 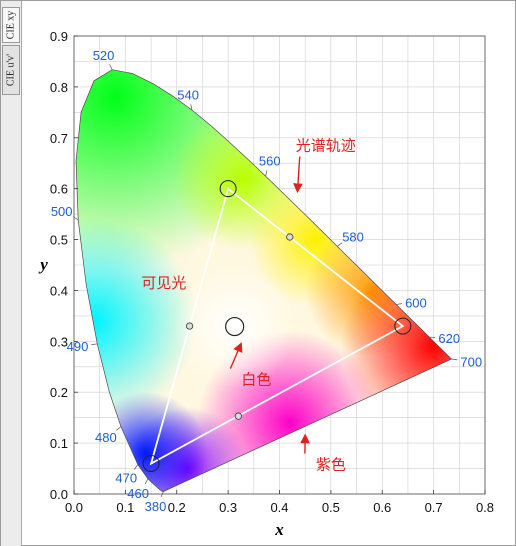 I want to click on y-tick-label: 0.7, so click(x=59, y=138).